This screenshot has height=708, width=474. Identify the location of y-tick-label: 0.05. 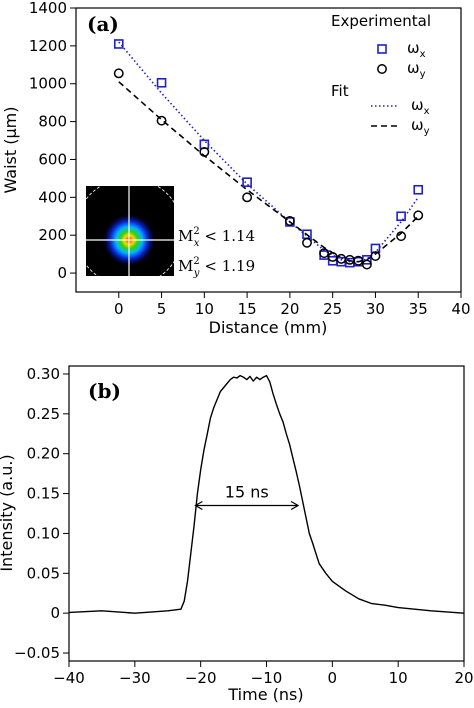
(43, 573).